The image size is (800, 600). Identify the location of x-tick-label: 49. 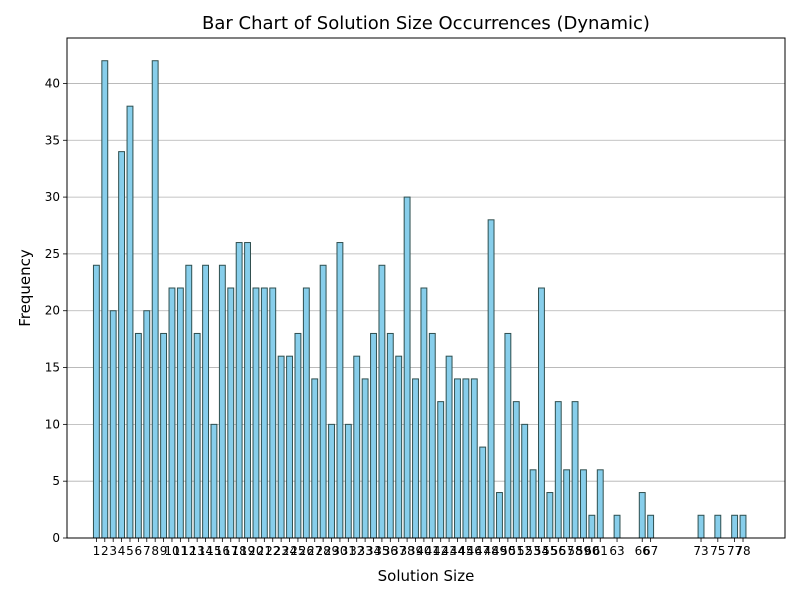
(499, 551).